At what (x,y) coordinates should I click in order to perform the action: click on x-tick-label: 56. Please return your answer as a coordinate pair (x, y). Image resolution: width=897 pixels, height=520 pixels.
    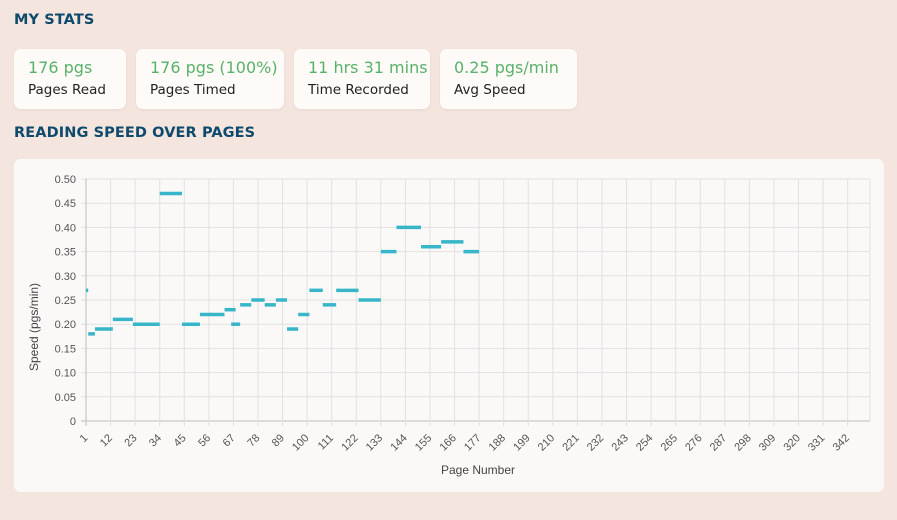
    Looking at the image, I should click on (204, 440).